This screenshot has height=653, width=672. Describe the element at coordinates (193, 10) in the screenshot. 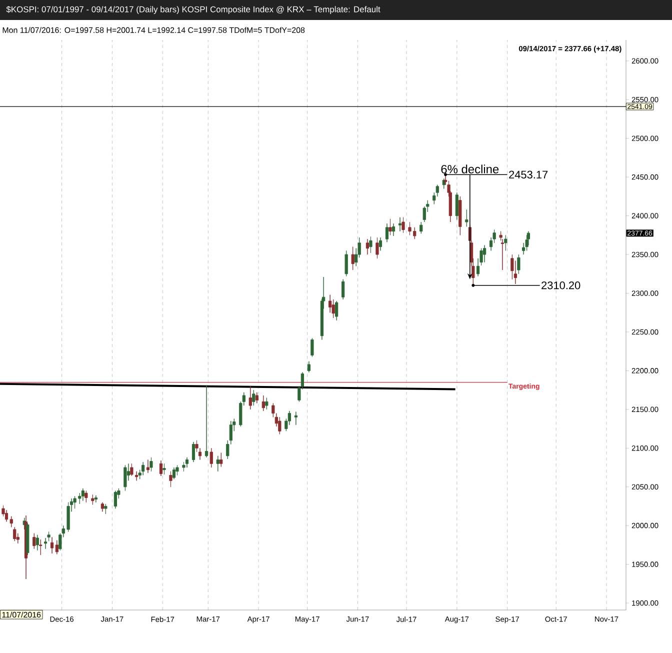

I see `chart-title: $KOSPI: 07/01/1997 - 09/14/2017 (Daily bars) KOSPI Composite Index @ KRX – Template: Default` at that location.